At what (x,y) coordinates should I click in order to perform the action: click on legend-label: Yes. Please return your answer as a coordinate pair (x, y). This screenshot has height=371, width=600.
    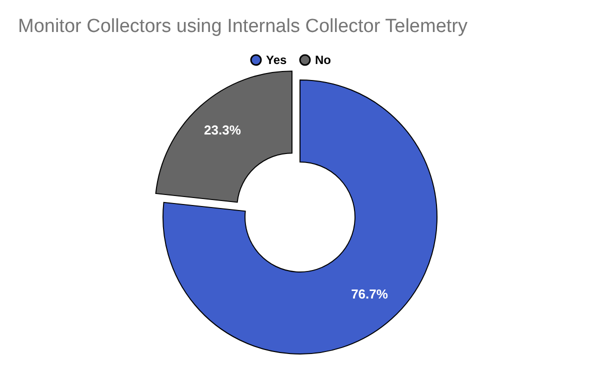
    Looking at the image, I should click on (277, 60).